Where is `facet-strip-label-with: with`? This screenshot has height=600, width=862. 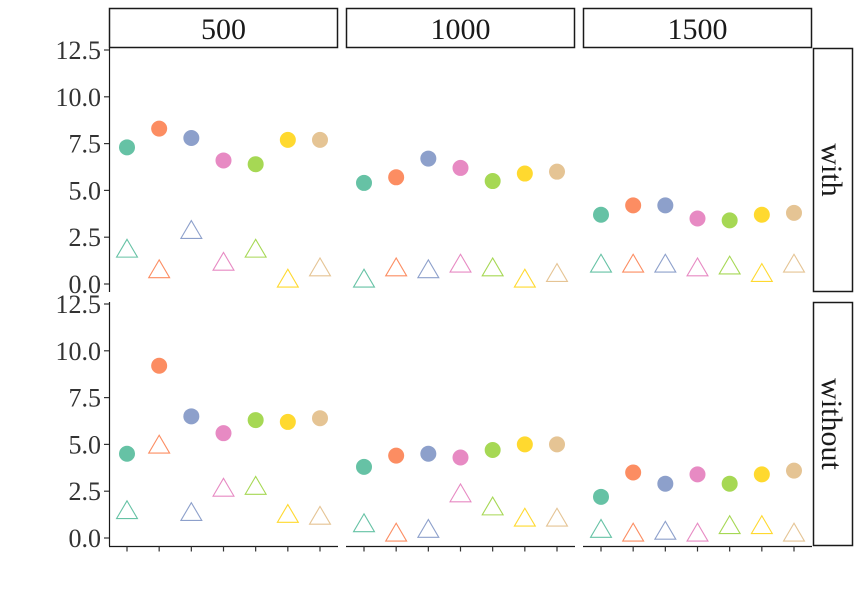 facet-strip-label-with: with is located at coordinates (831, 169).